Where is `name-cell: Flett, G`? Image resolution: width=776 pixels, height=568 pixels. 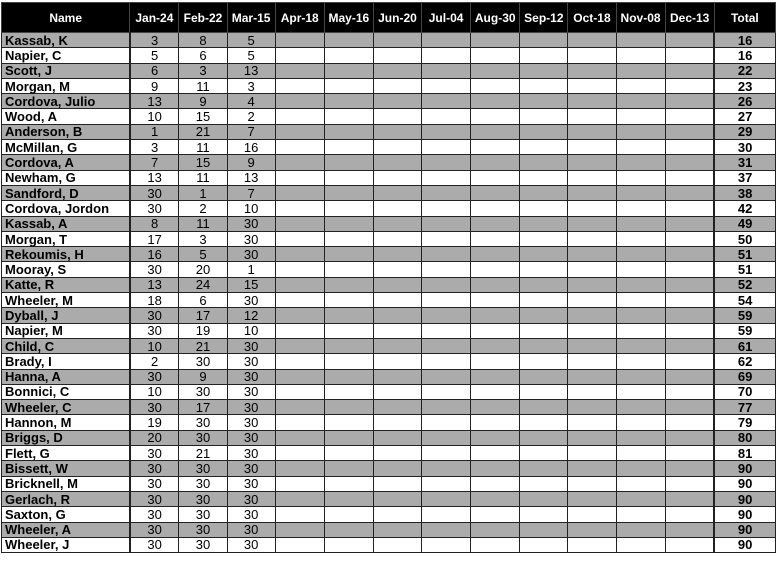 name-cell: Flett, G is located at coordinates (65, 453).